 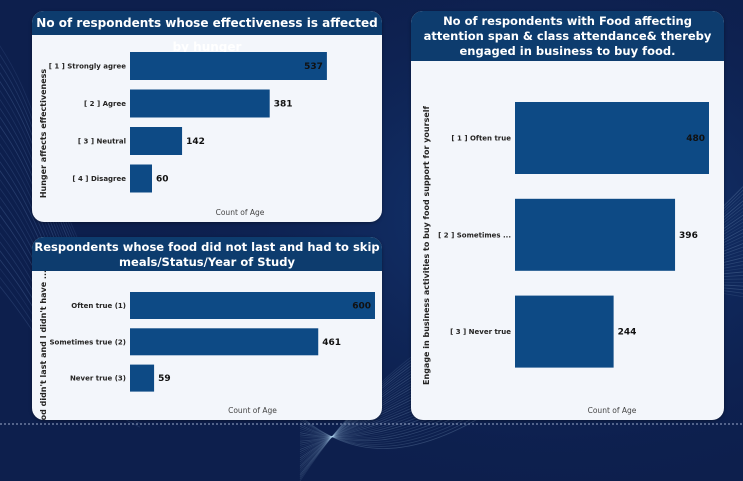 What do you see at coordinates (627, 333) in the screenshot?
I see `data-label: 244` at bounding box center [627, 333].